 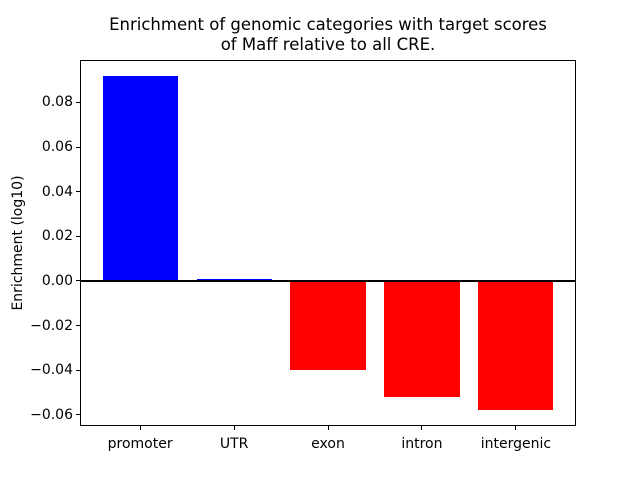 I want to click on xtick-label-intergenic: intergenic, so click(x=516, y=444).